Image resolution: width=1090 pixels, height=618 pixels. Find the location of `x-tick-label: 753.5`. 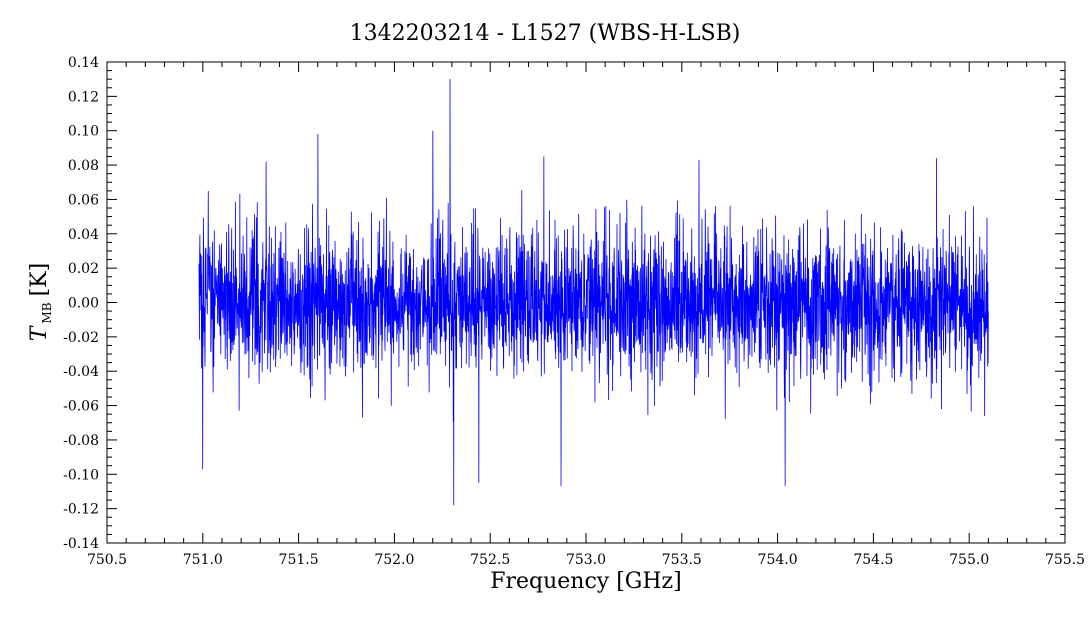

x-tick-label: 753.5 is located at coordinates (682, 560).